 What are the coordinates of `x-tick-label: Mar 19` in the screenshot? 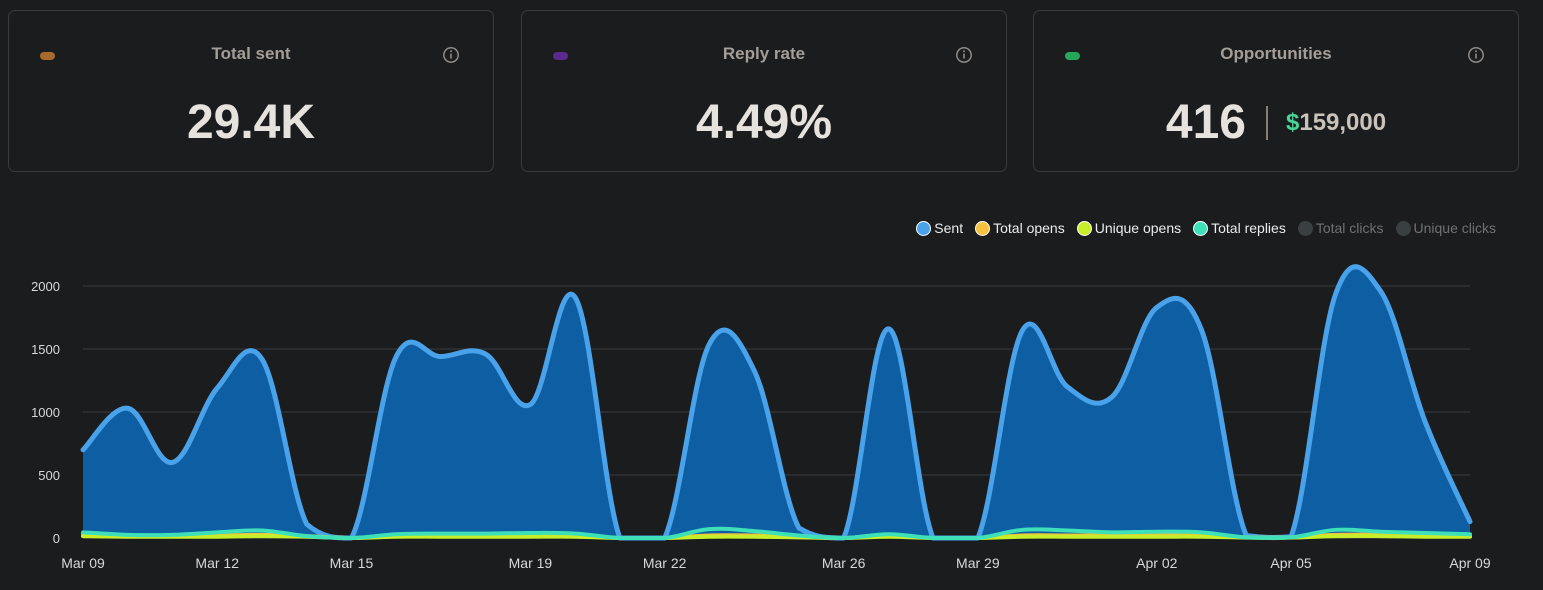 It's located at (531, 563).